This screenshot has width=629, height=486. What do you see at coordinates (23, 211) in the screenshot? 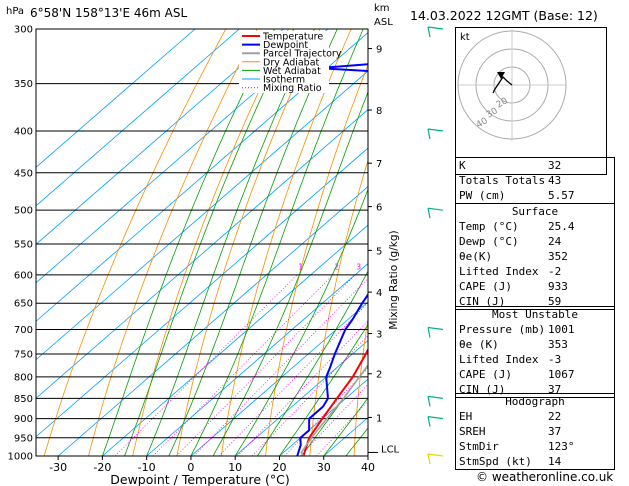
I see `pressure-tick-label: 500` at bounding box center [23, 211].